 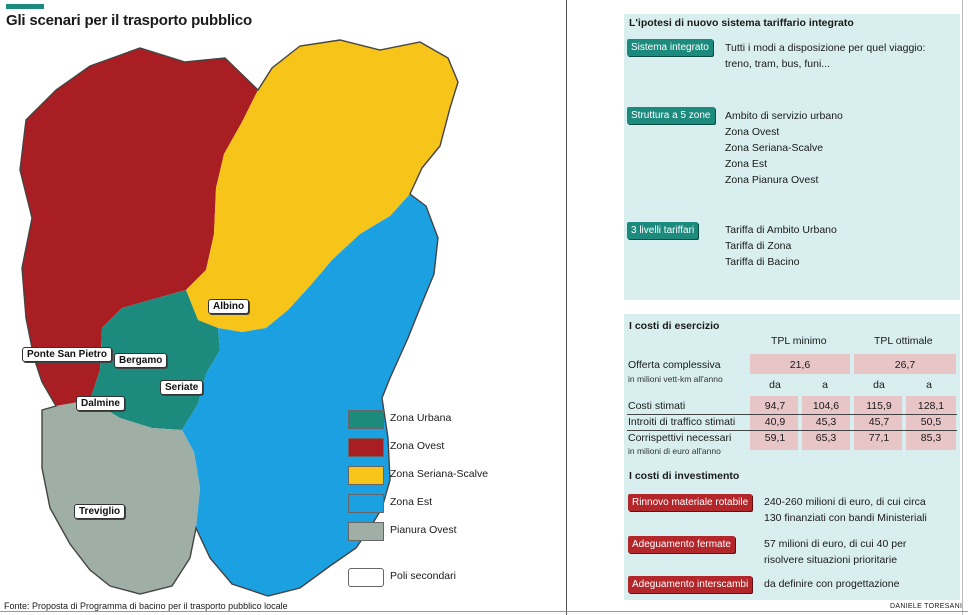 What do you see at coordinates (684, 476) in the screenshot?
I see `investment-costs-title: I costi di investimento` at bounding box center [684, 476].